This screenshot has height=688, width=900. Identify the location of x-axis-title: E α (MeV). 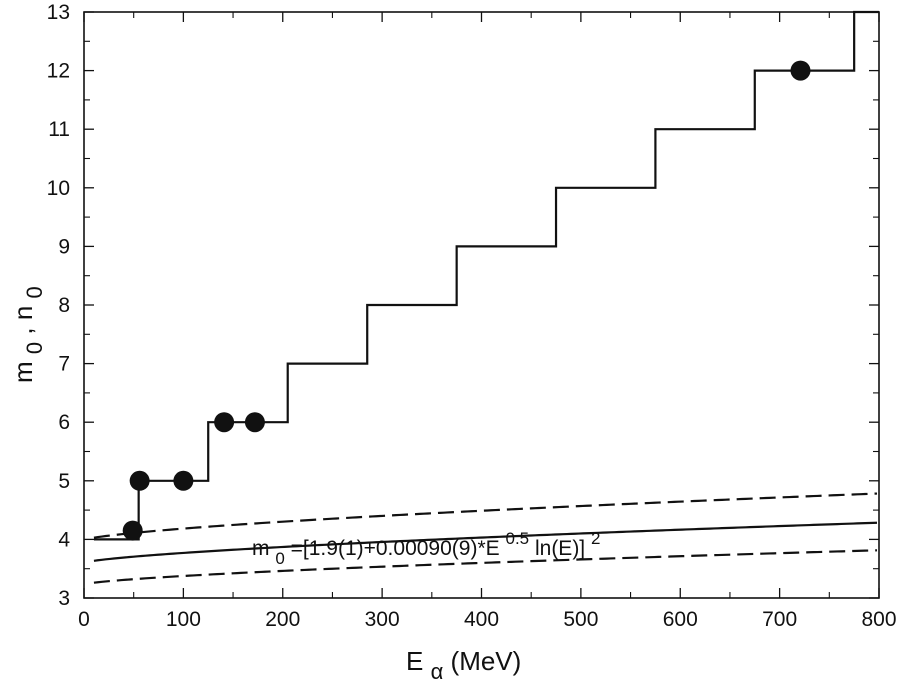
(463, 665).